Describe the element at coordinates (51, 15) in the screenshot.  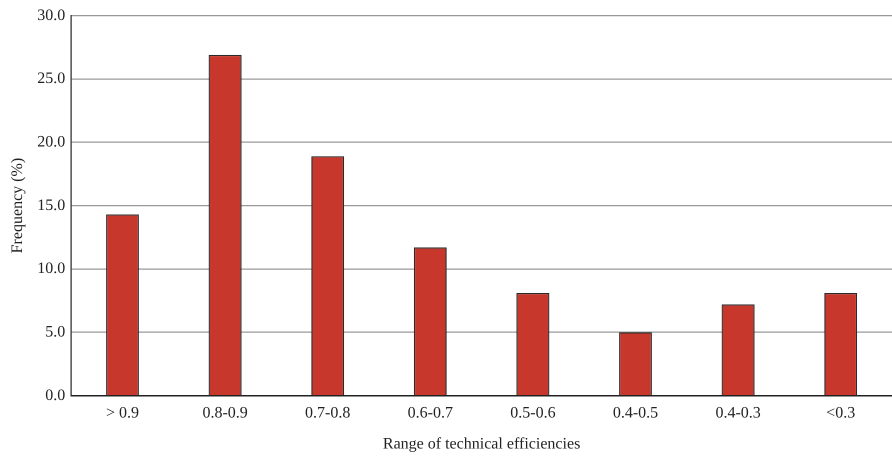
I see `y-tick-label: 30.0` at that location.